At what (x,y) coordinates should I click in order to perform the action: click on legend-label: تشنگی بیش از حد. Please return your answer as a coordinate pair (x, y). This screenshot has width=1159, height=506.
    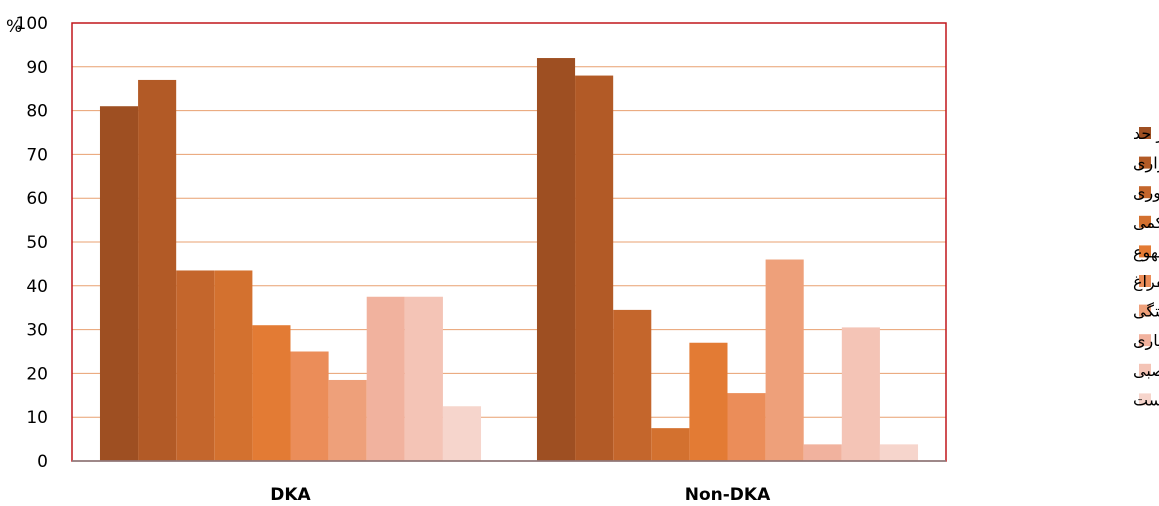
    Looking at the image, I should click on (1146, 134).